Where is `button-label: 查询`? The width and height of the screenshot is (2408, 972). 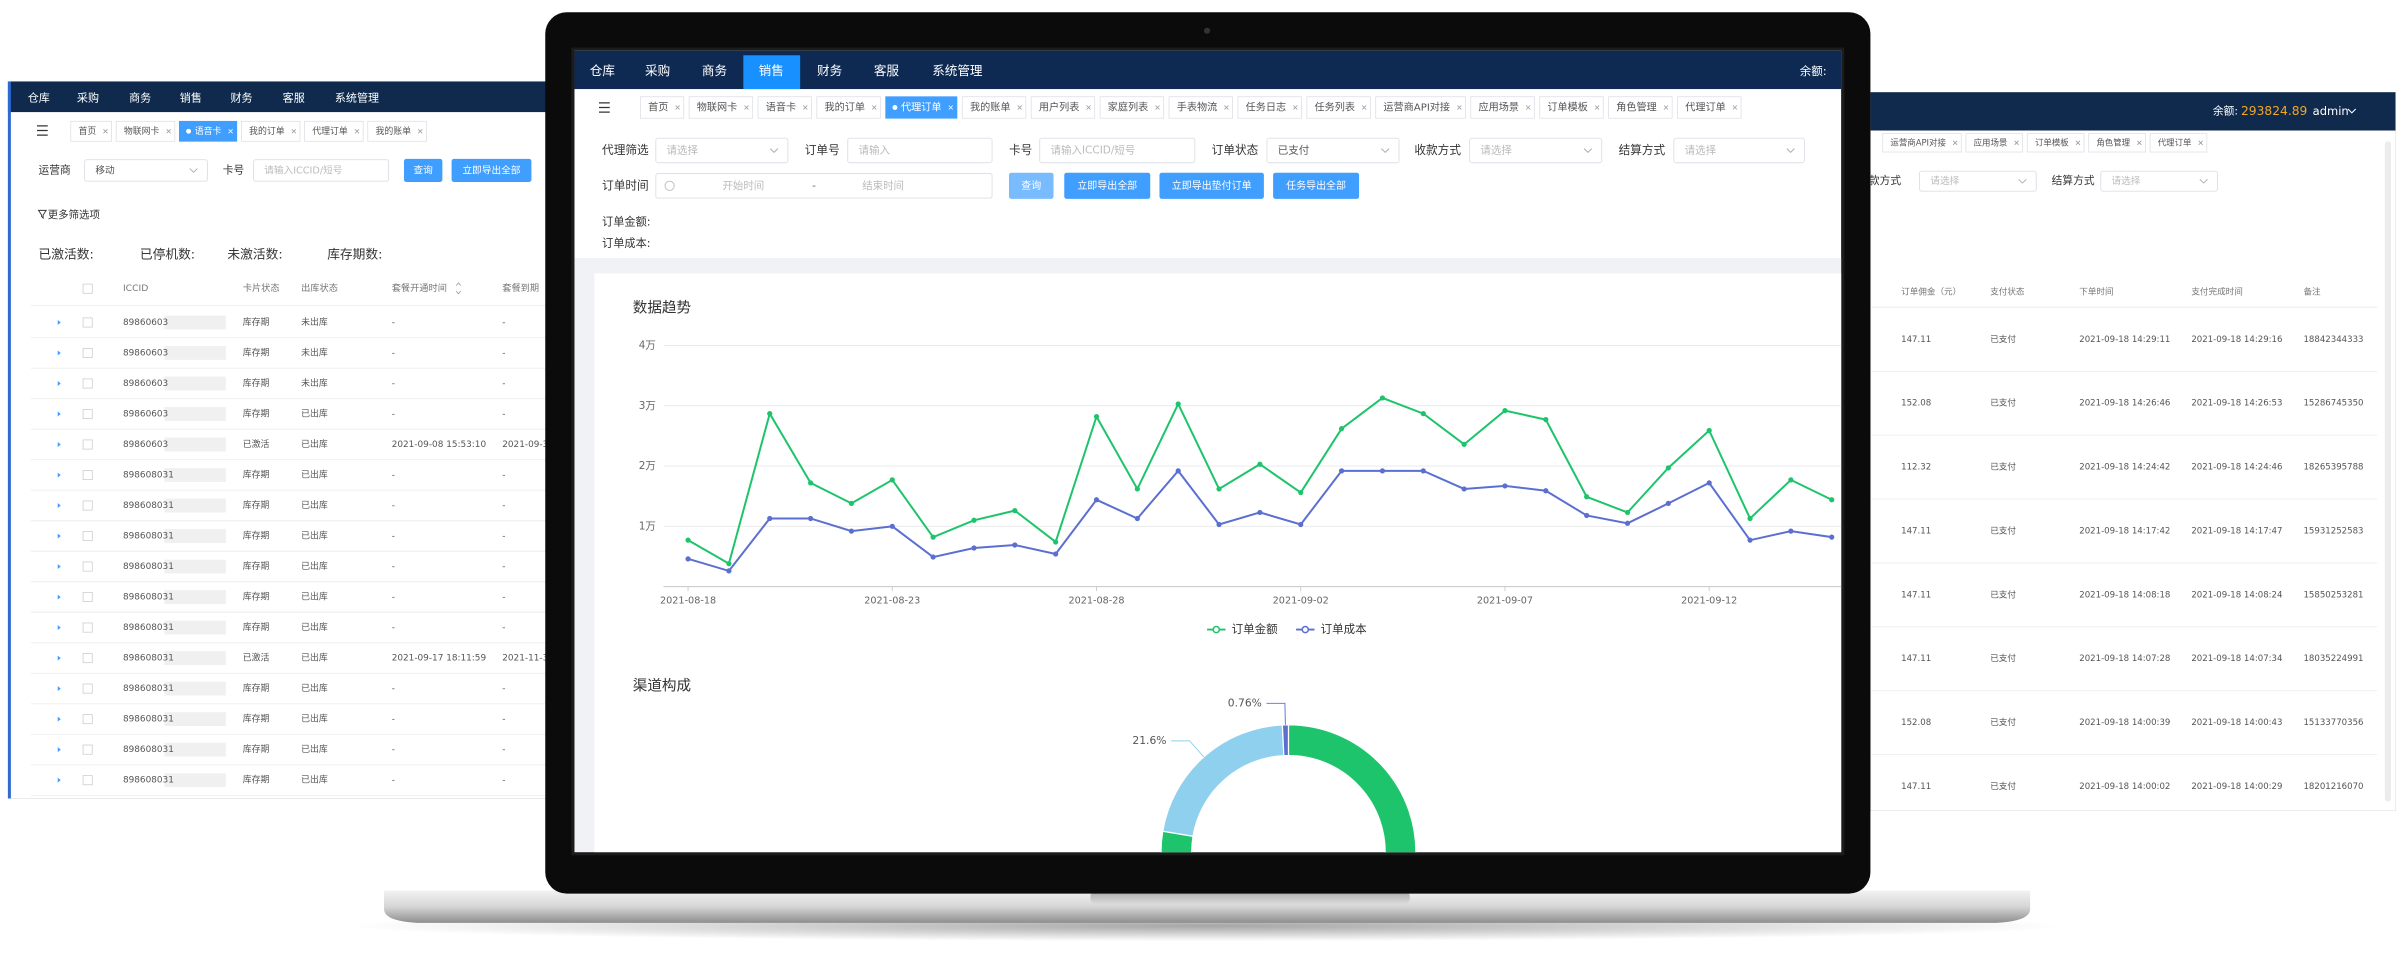
button-label: 查询 is located at coordinates (424, 170).